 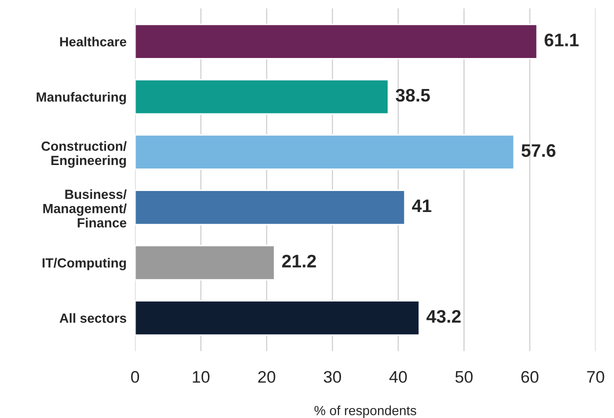 I want to click on y-tick-label: Construction/ Engineering, so click(x=84, y=154).